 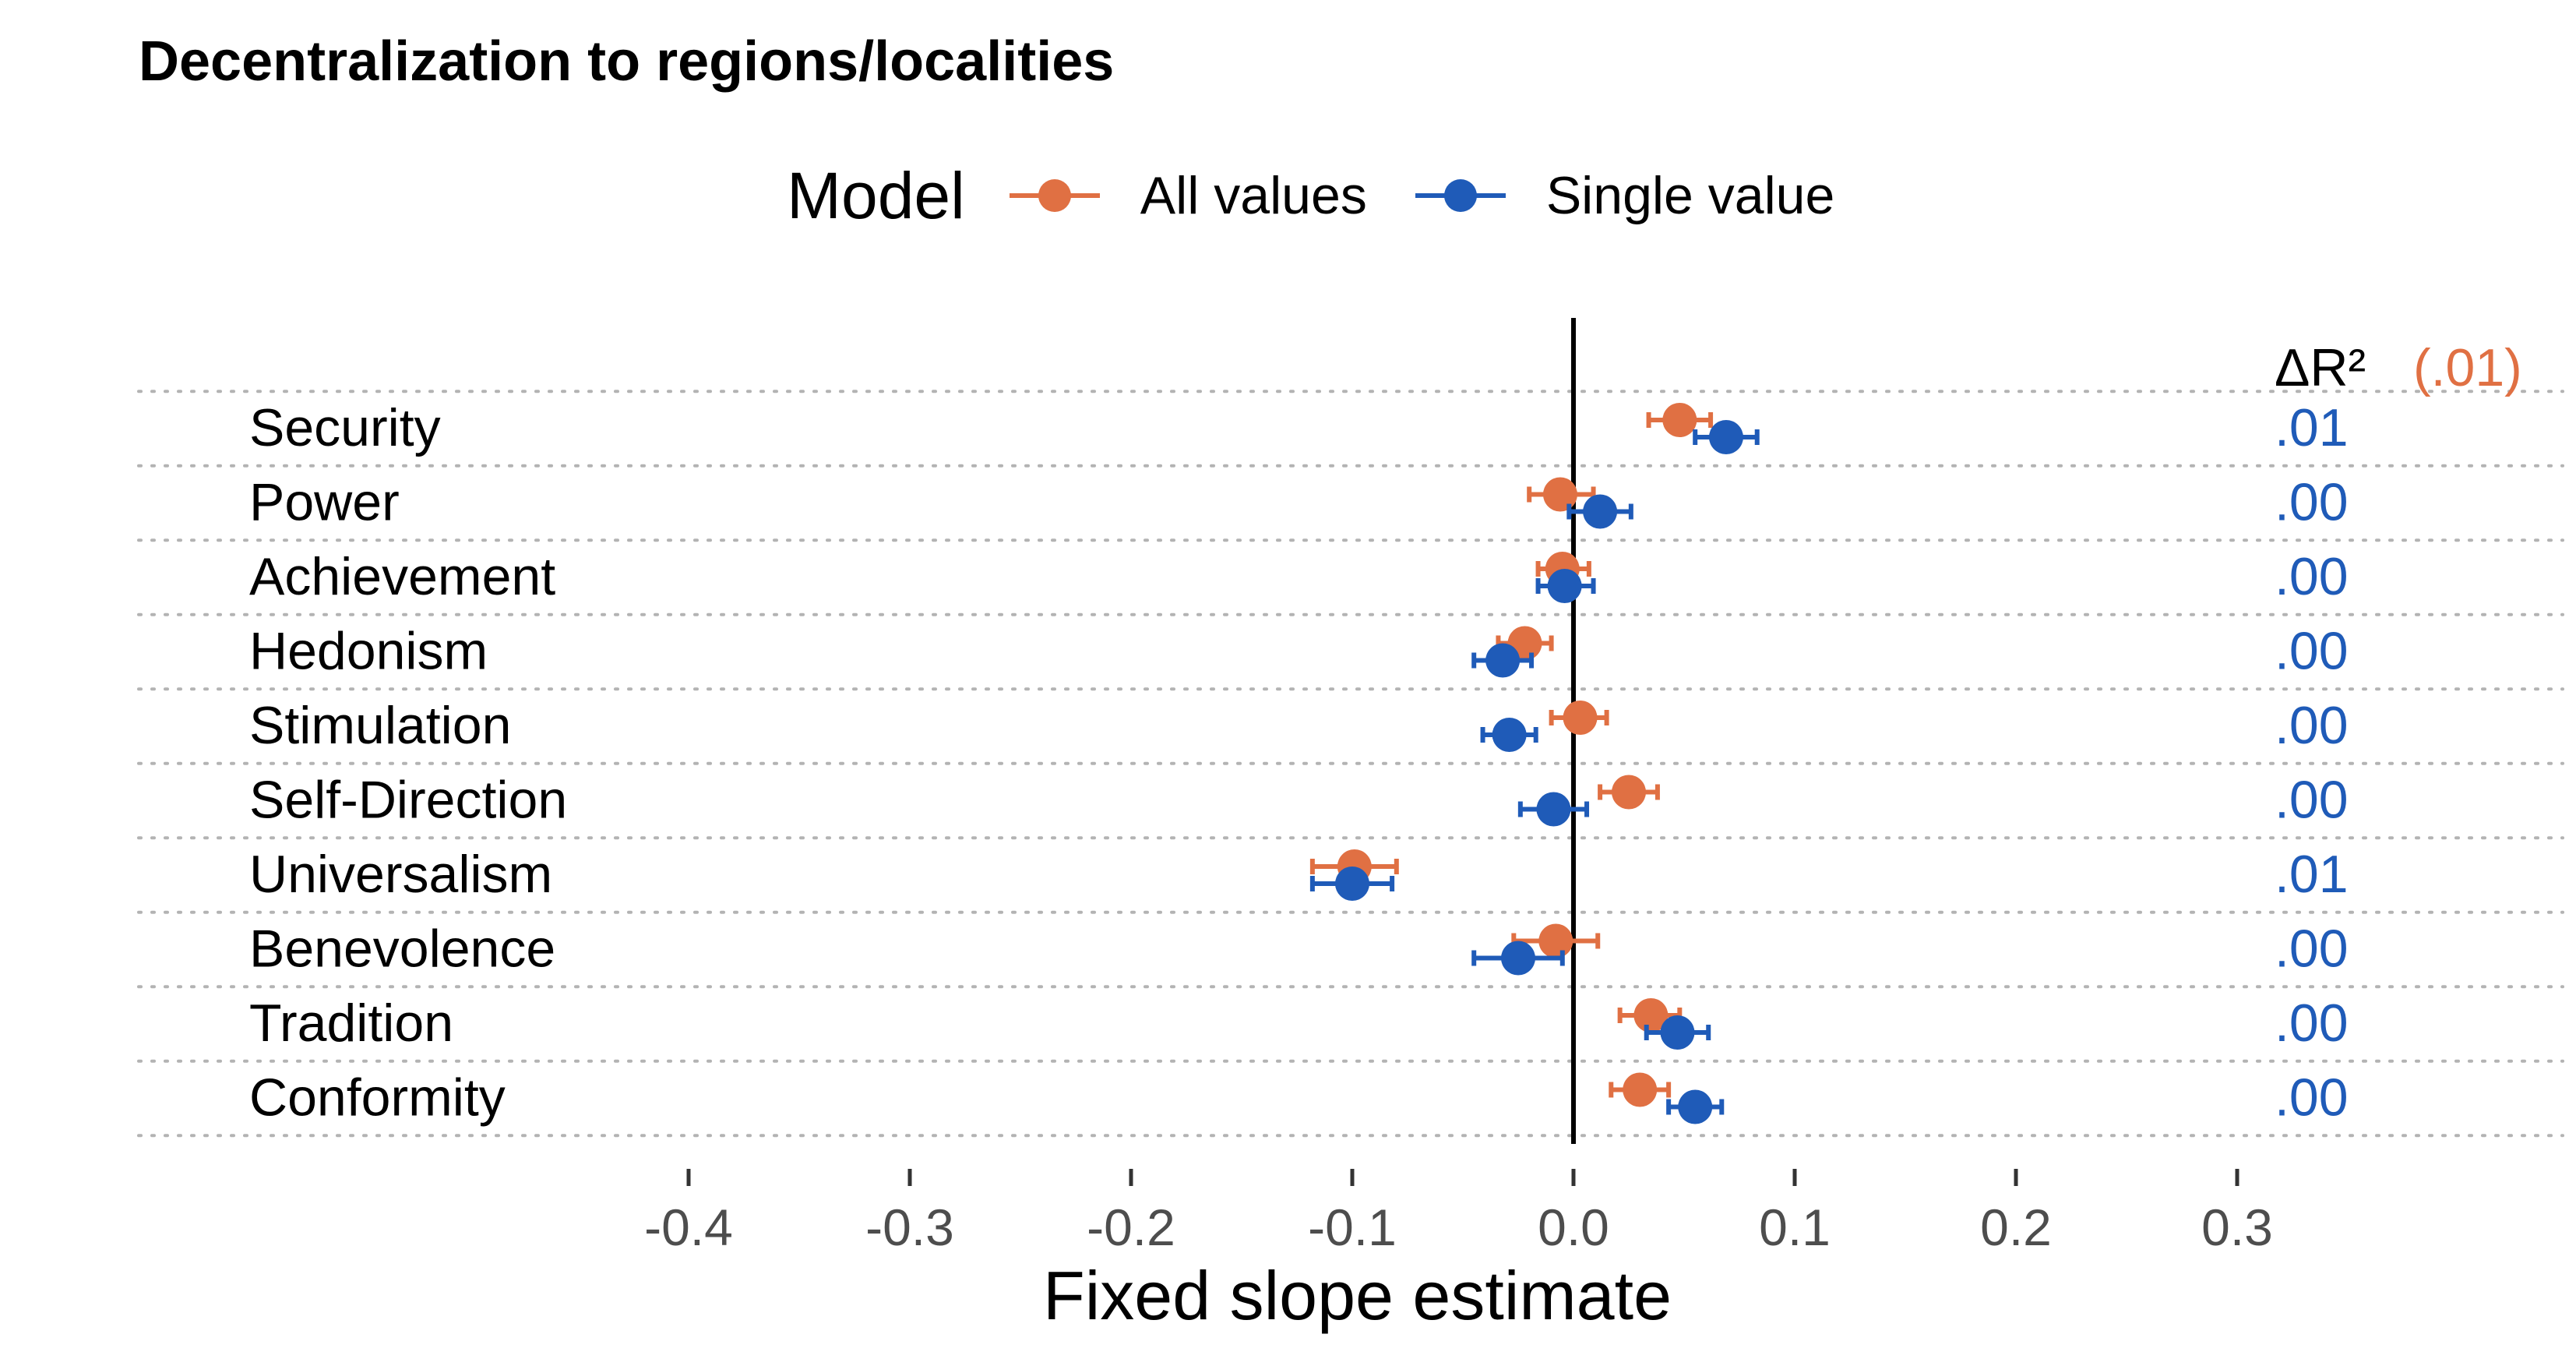 What do you see at coordinates (1690, 195) in the screenshot?
I see `legend-label-single-value: Single value` at bounding box center [1690, 195].